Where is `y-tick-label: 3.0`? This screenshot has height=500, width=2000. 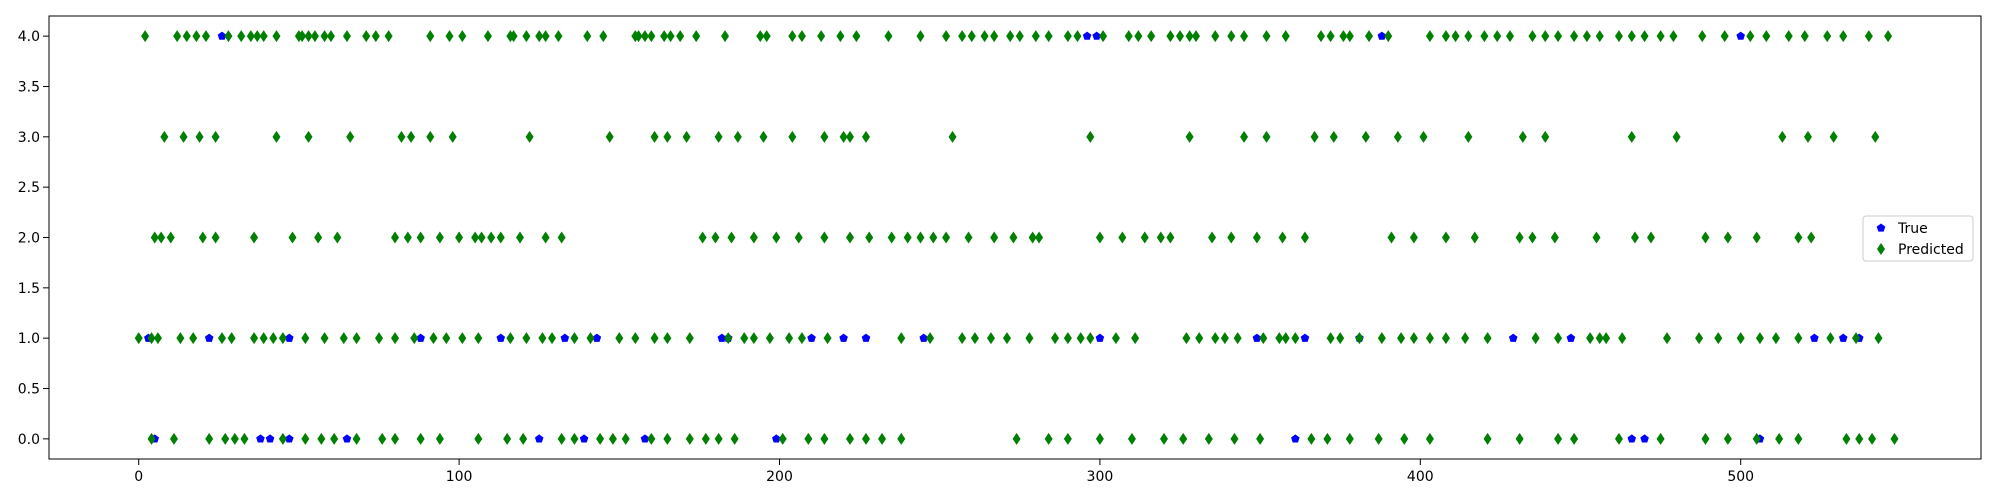 y-tick-label: 3.0 is located at coordinates (29, 138).